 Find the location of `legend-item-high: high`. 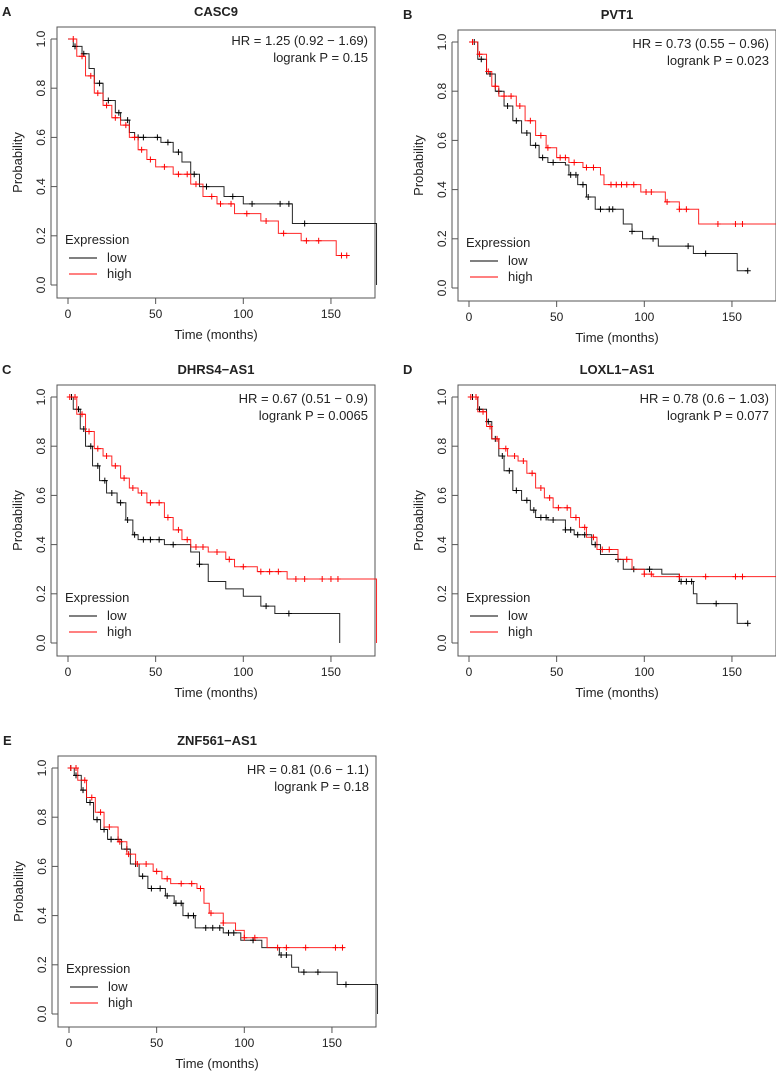

legend-item-high: high is located at coordinates (119, 631).